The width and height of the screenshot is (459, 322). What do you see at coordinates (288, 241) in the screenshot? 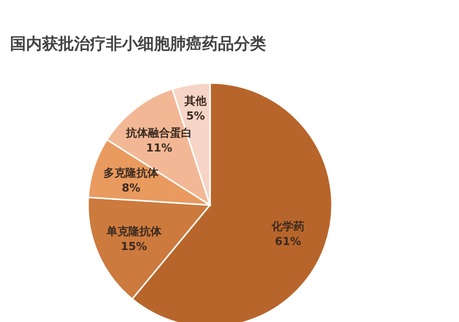
I see `data-label: 61%` at bounding box center [288, 241].